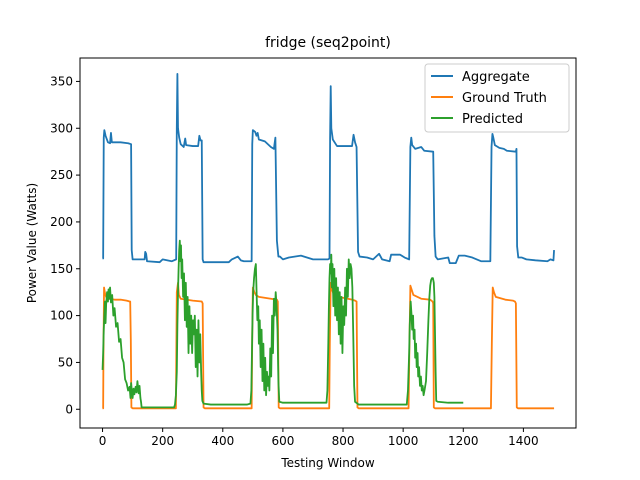 This screenshot has height=480, width=640. What do you see at coordinates (61, 175) in the screenshot?
I see `y-tick-label: 250` at bounding box center [61, 175].